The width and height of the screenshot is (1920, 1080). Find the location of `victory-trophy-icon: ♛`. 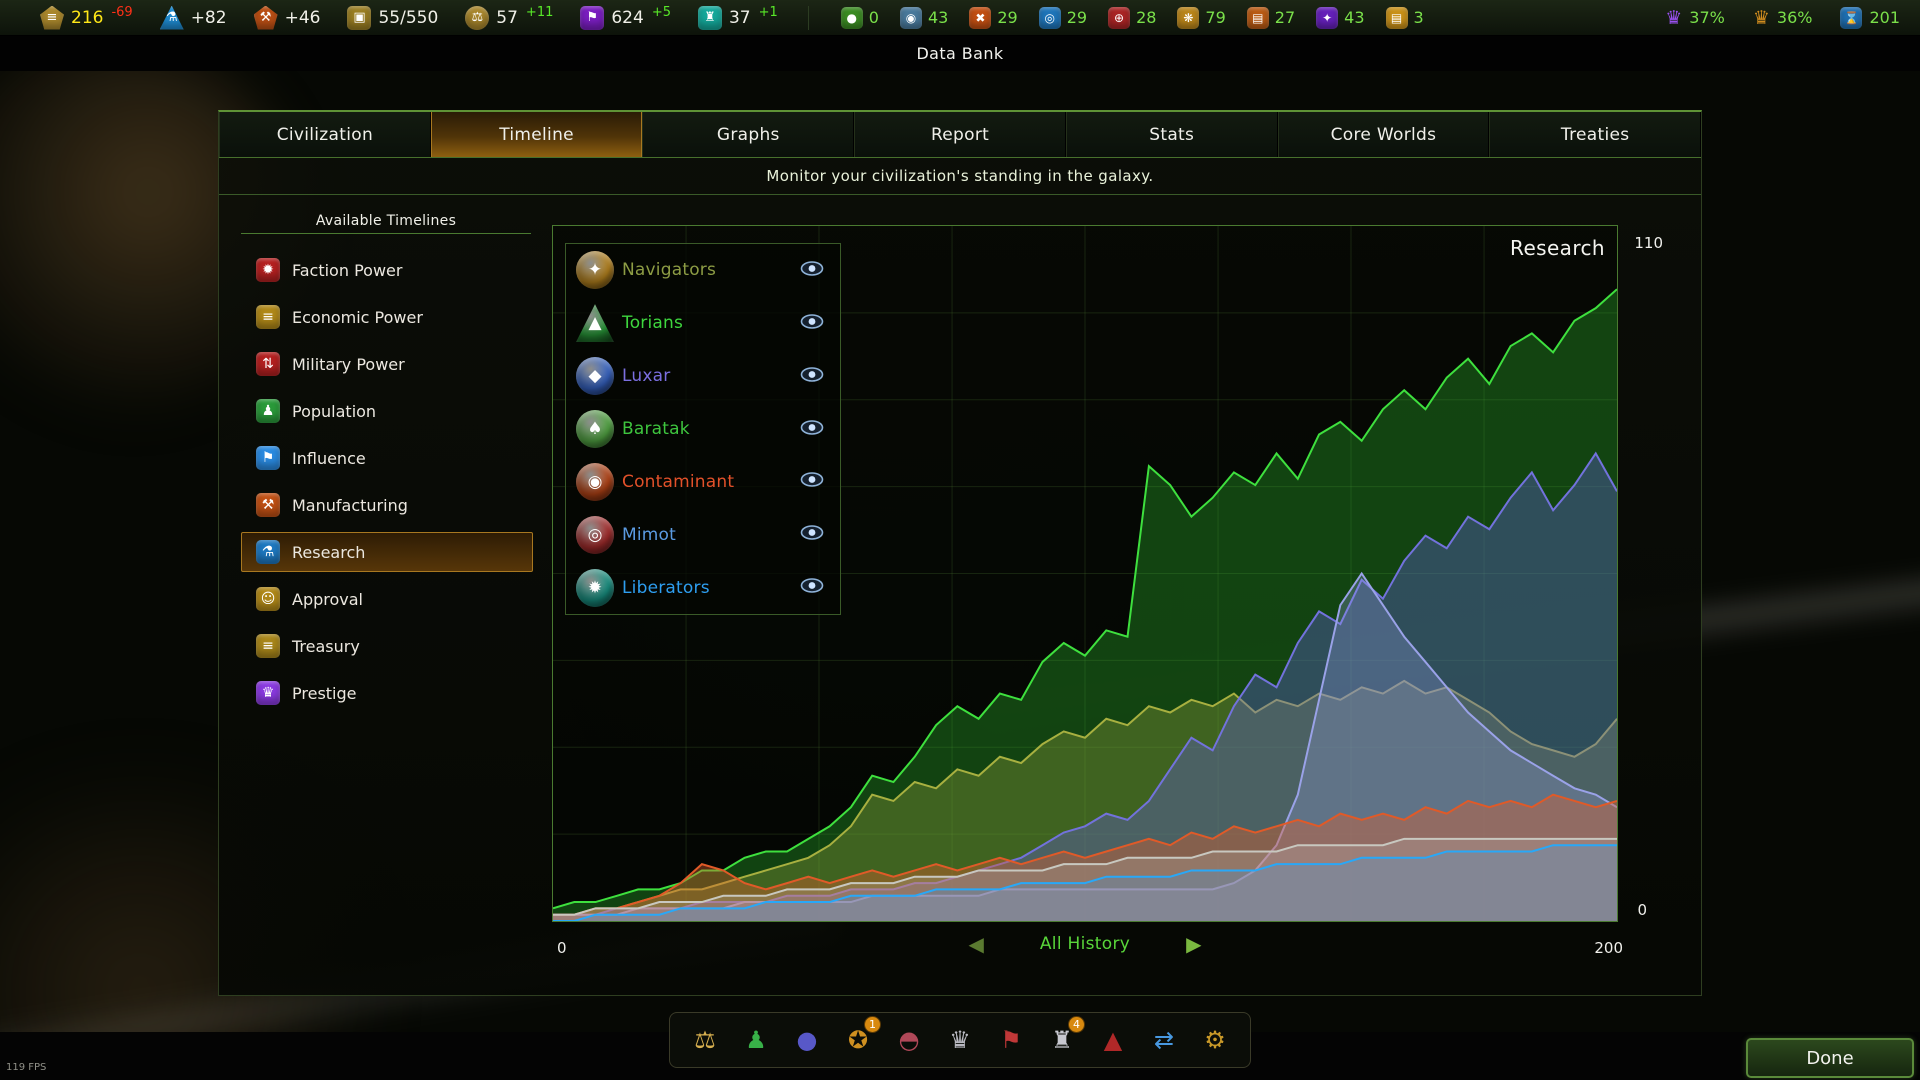

victory-trophy-icon: ♛ is located at coordinates (960, 1040).